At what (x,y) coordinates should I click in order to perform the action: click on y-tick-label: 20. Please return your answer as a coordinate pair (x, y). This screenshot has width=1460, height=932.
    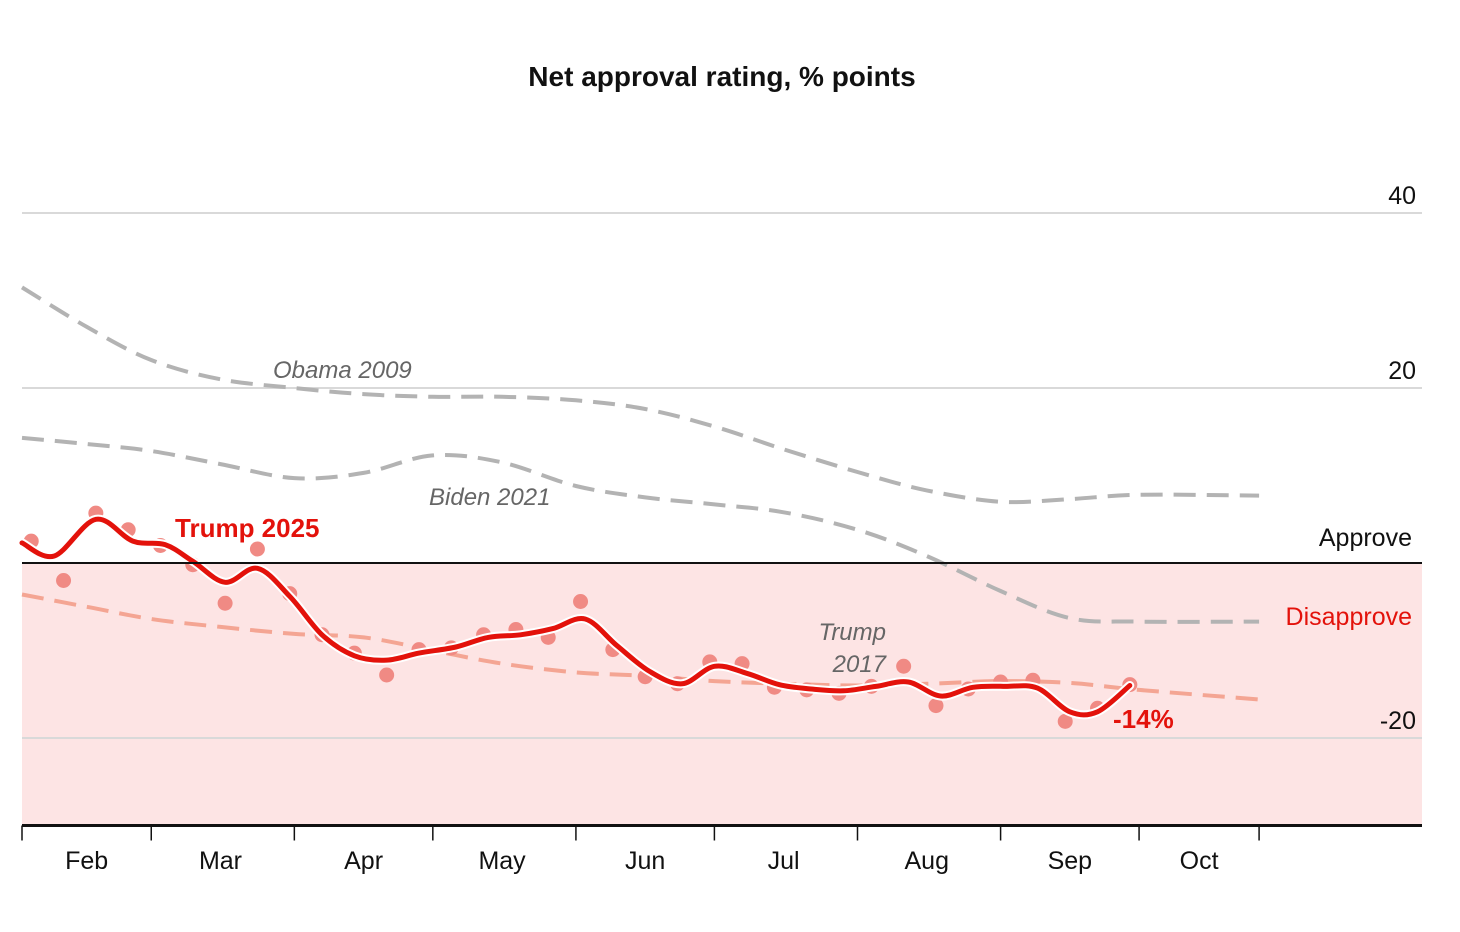
    Looking at the image, I should click on (1402, 371).